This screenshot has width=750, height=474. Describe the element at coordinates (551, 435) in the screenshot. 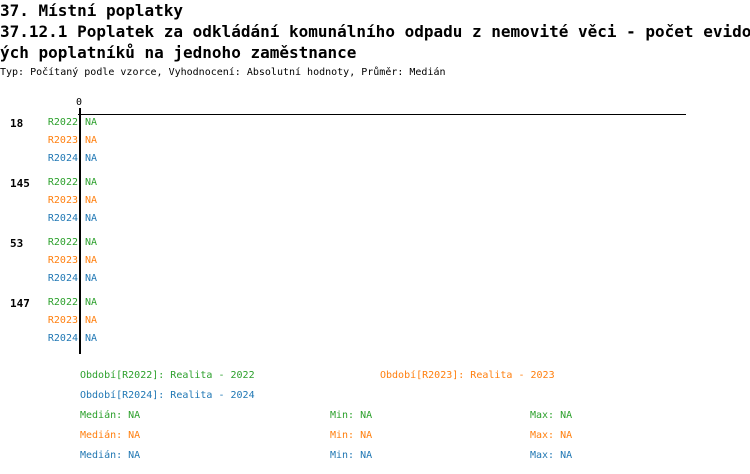

I see `stat-max-r2023: Max: NA` at that location.